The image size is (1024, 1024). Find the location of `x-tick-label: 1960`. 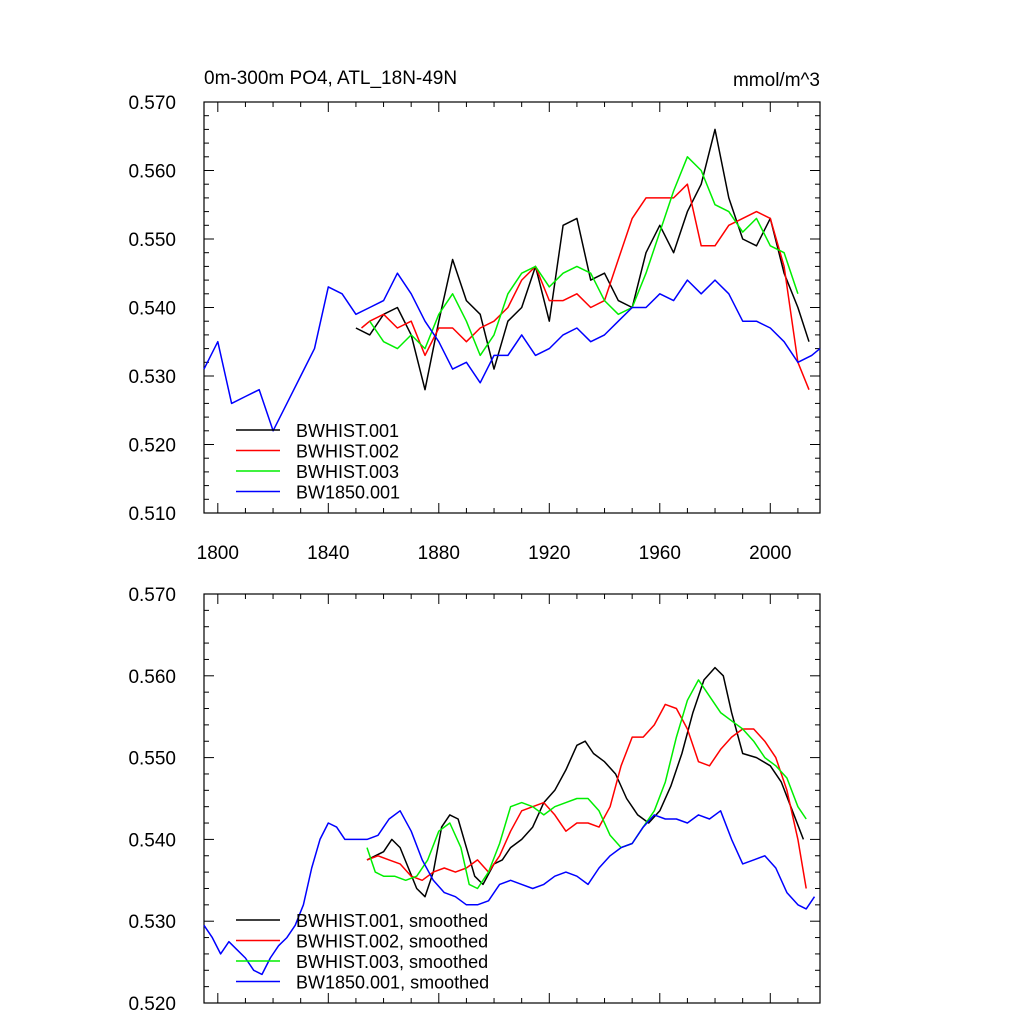

x-tick-label: 1960 is located at coordinates (660, 553).